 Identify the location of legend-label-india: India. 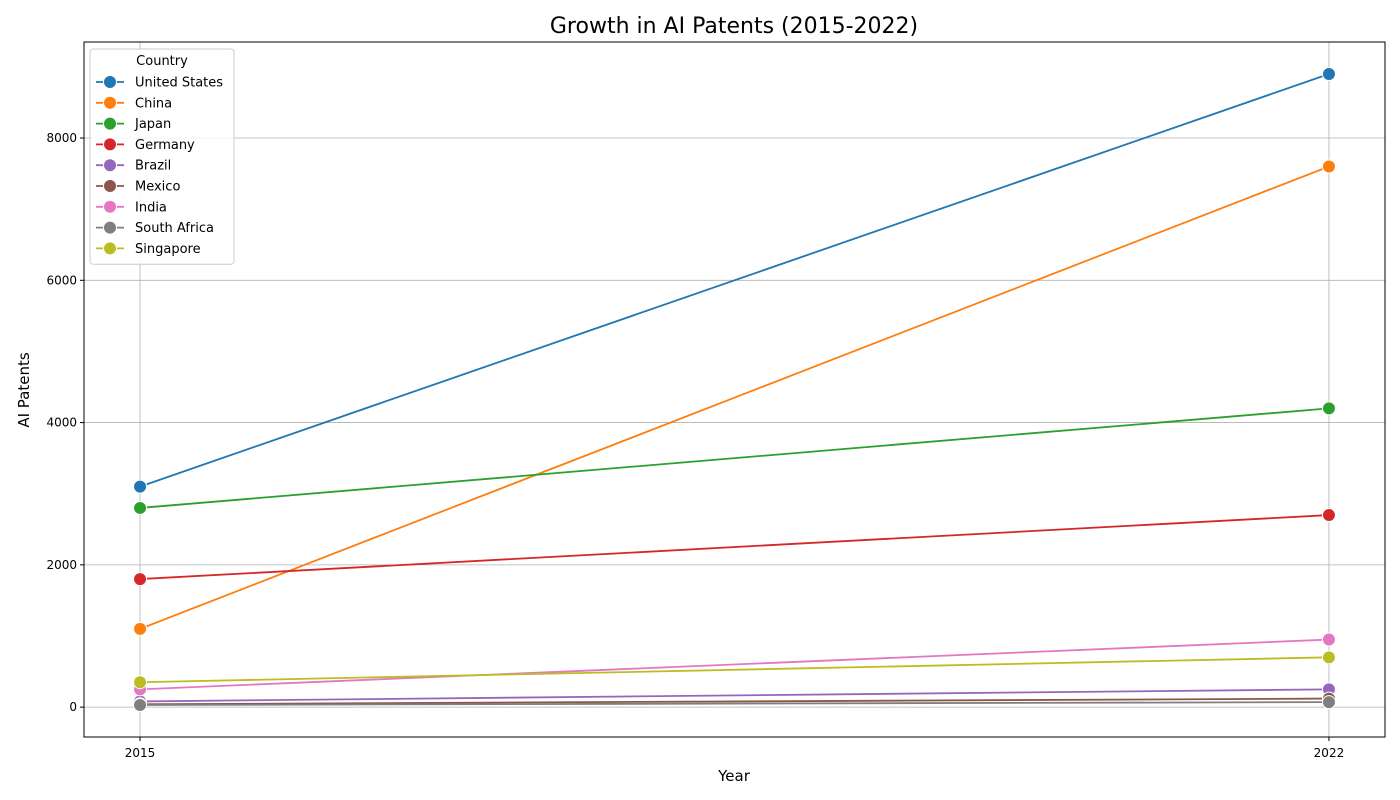
(151, 207).